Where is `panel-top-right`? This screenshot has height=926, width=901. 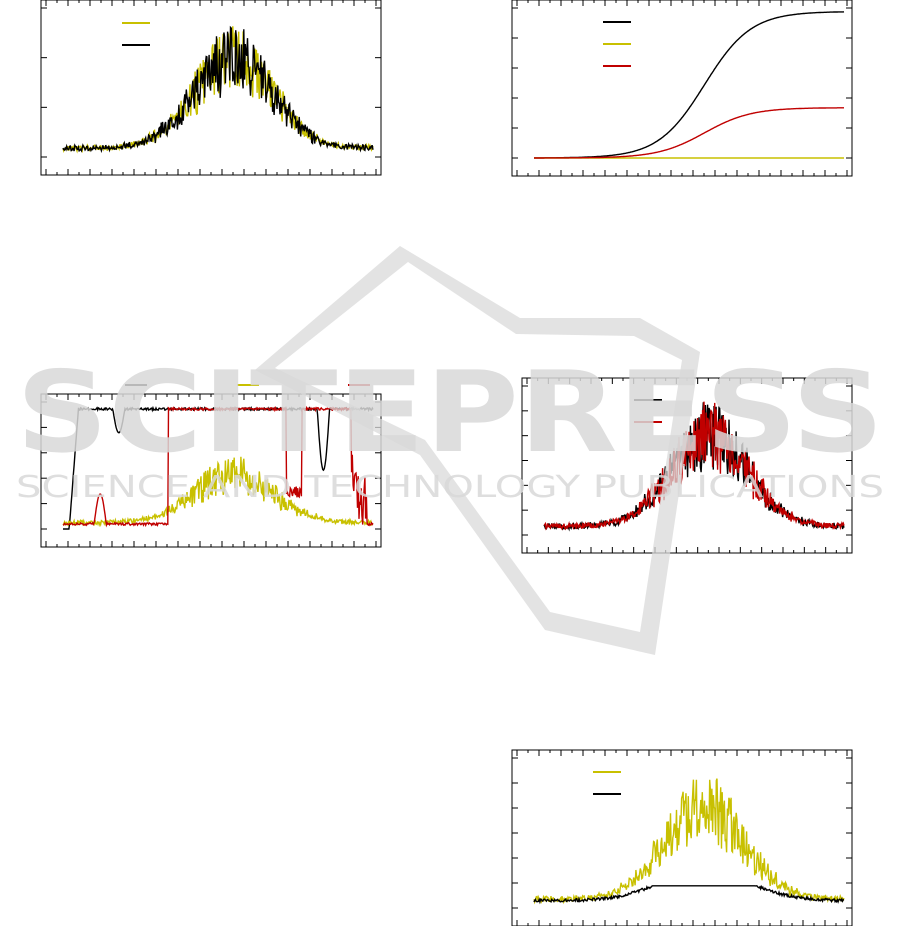 panel-top-right is located at coordinates (682, 88).